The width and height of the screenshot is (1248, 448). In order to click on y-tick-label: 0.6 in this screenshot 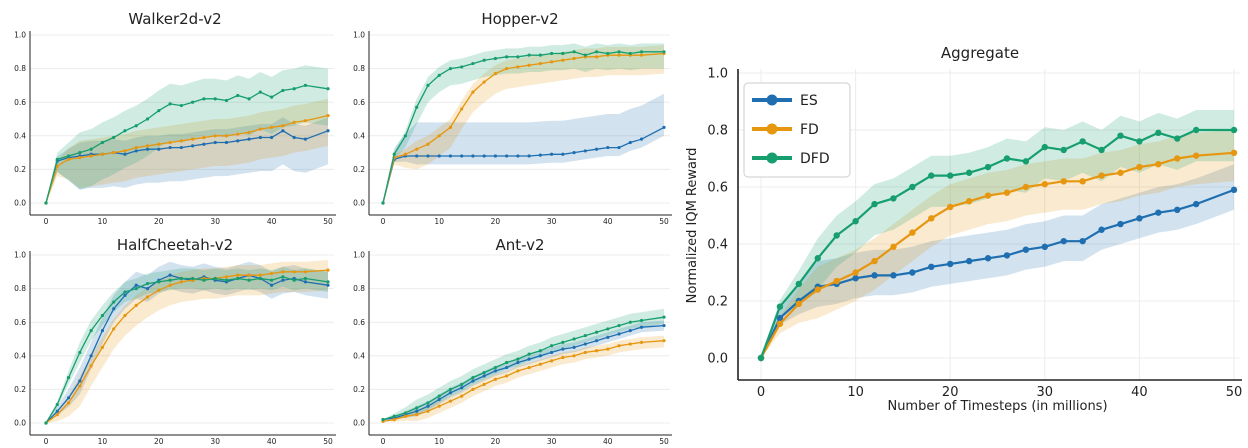, I will do `click(717, 188)`.